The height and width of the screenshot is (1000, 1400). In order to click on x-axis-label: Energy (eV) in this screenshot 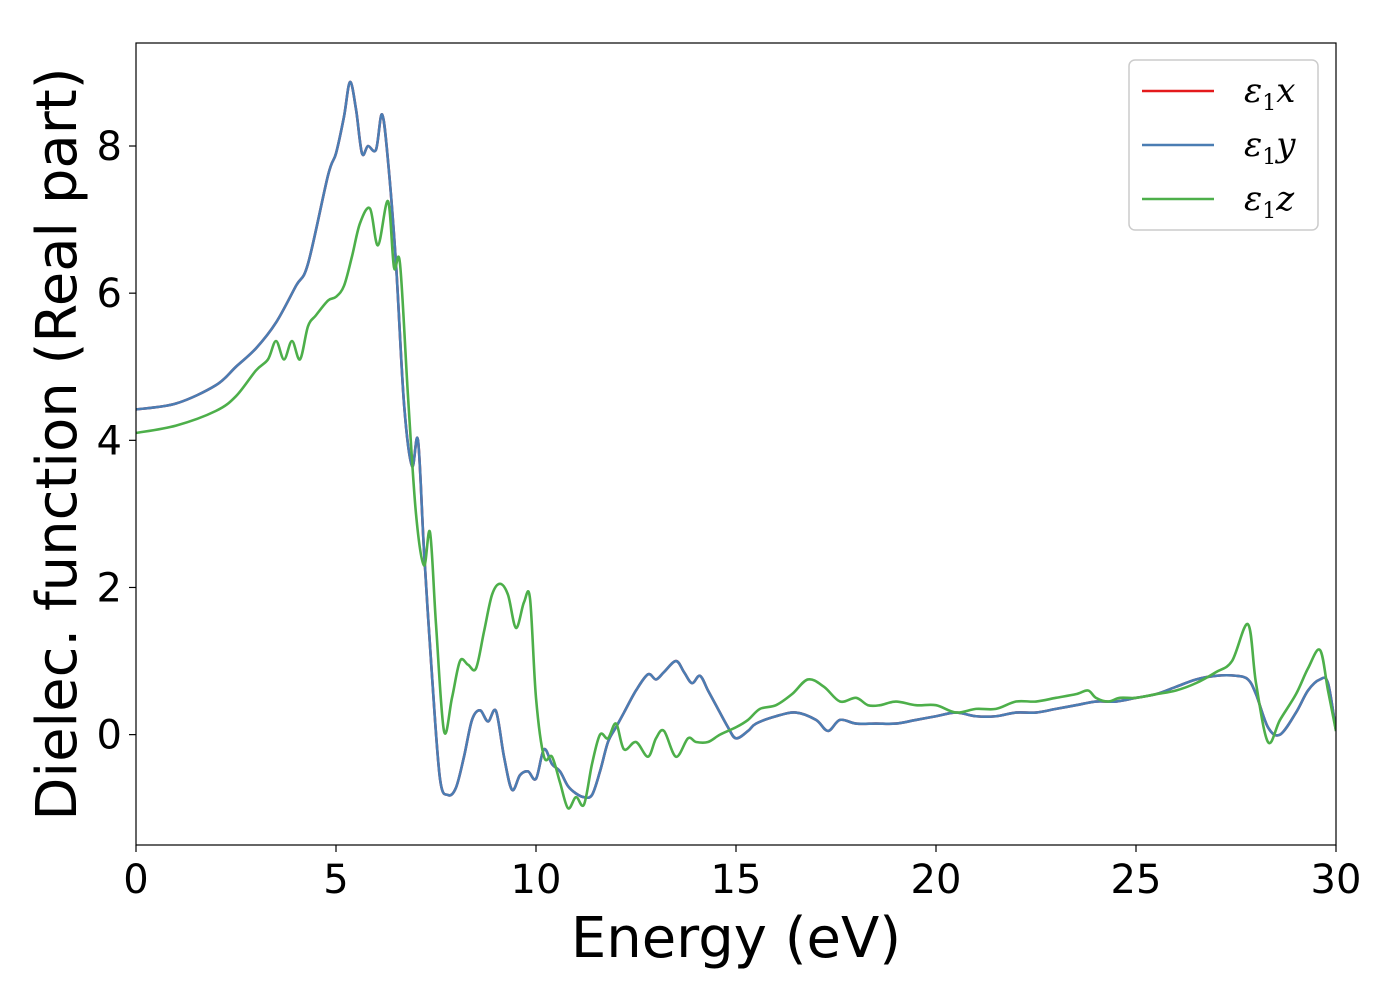, I will do `click(736, 938)`.